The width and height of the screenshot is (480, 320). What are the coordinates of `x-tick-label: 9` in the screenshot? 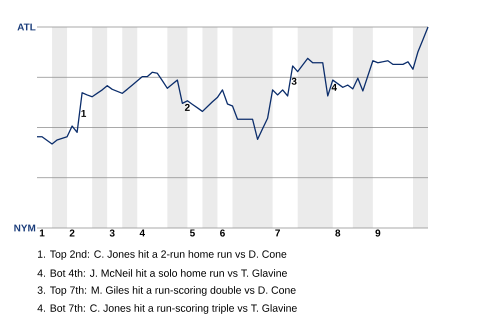 It's located at (377, 233).